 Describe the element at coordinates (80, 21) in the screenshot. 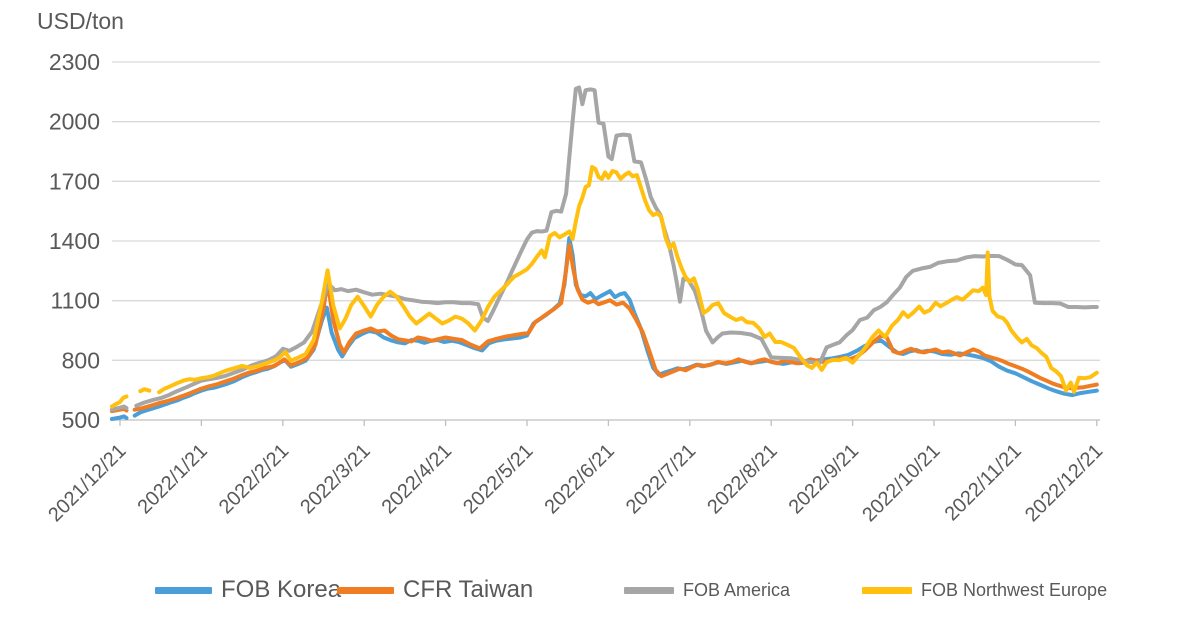

I see `y-axis-unit-label: USD/ton` at that location.